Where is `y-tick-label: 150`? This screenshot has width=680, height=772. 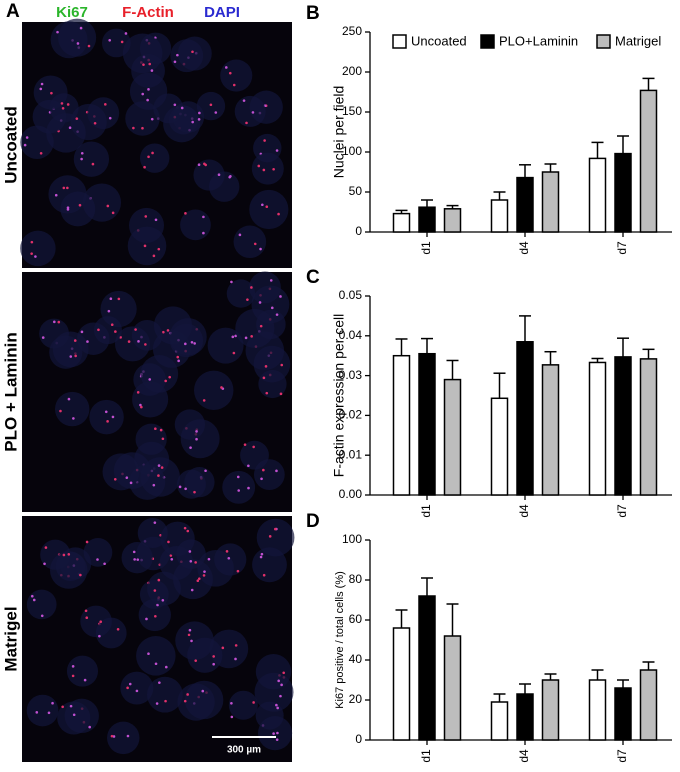 y-tick-label: 150 is located at coordinates (352, 111).